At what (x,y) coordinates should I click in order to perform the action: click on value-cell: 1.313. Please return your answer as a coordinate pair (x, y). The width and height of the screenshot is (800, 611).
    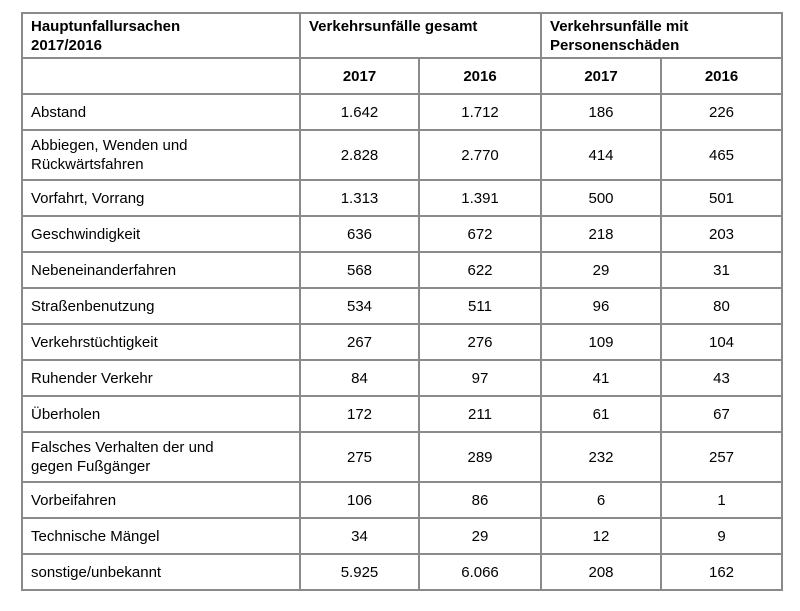
    Looking at the image, I should click on (359, 198).